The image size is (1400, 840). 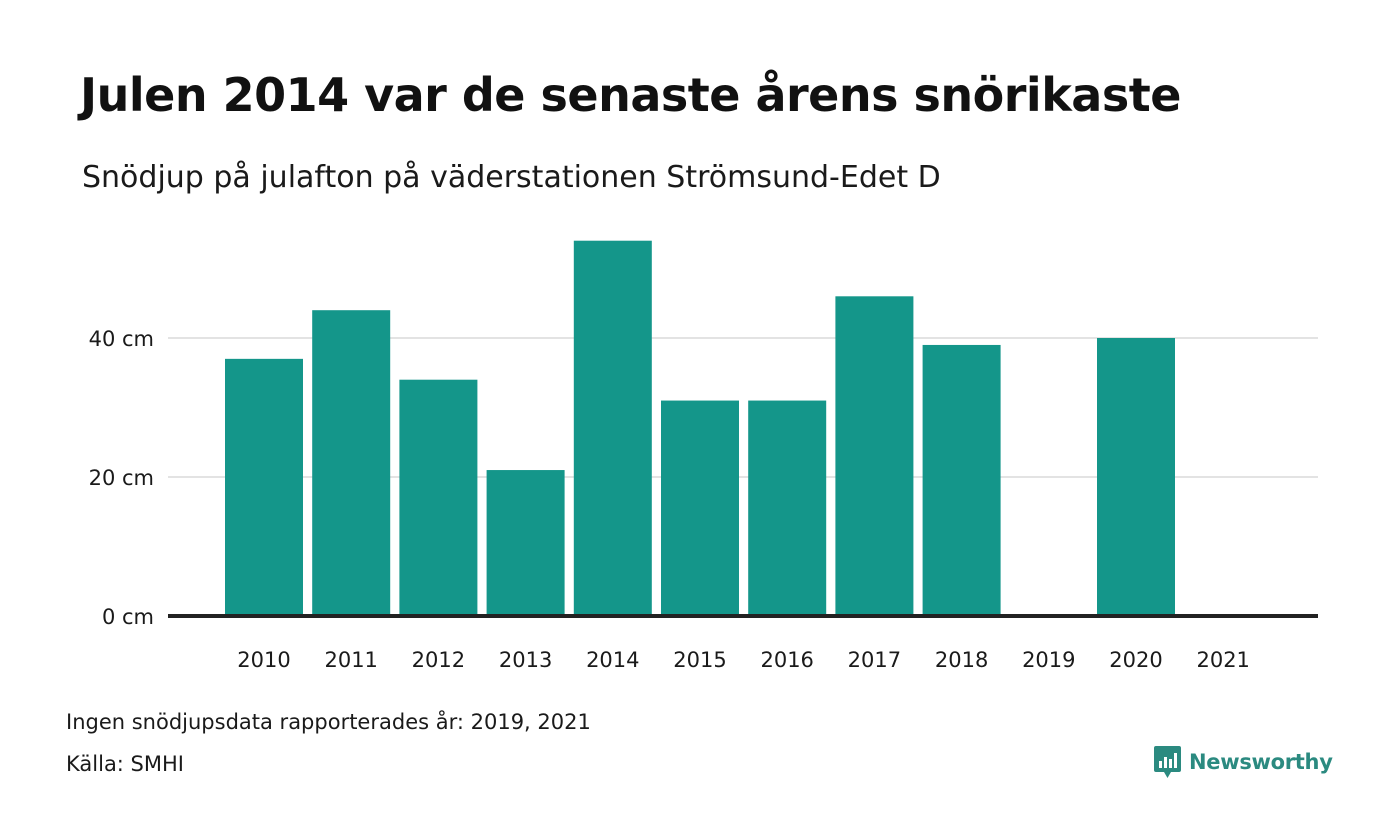 I want to click on x-tick-label: 2020, so click(x=1135, y=660).